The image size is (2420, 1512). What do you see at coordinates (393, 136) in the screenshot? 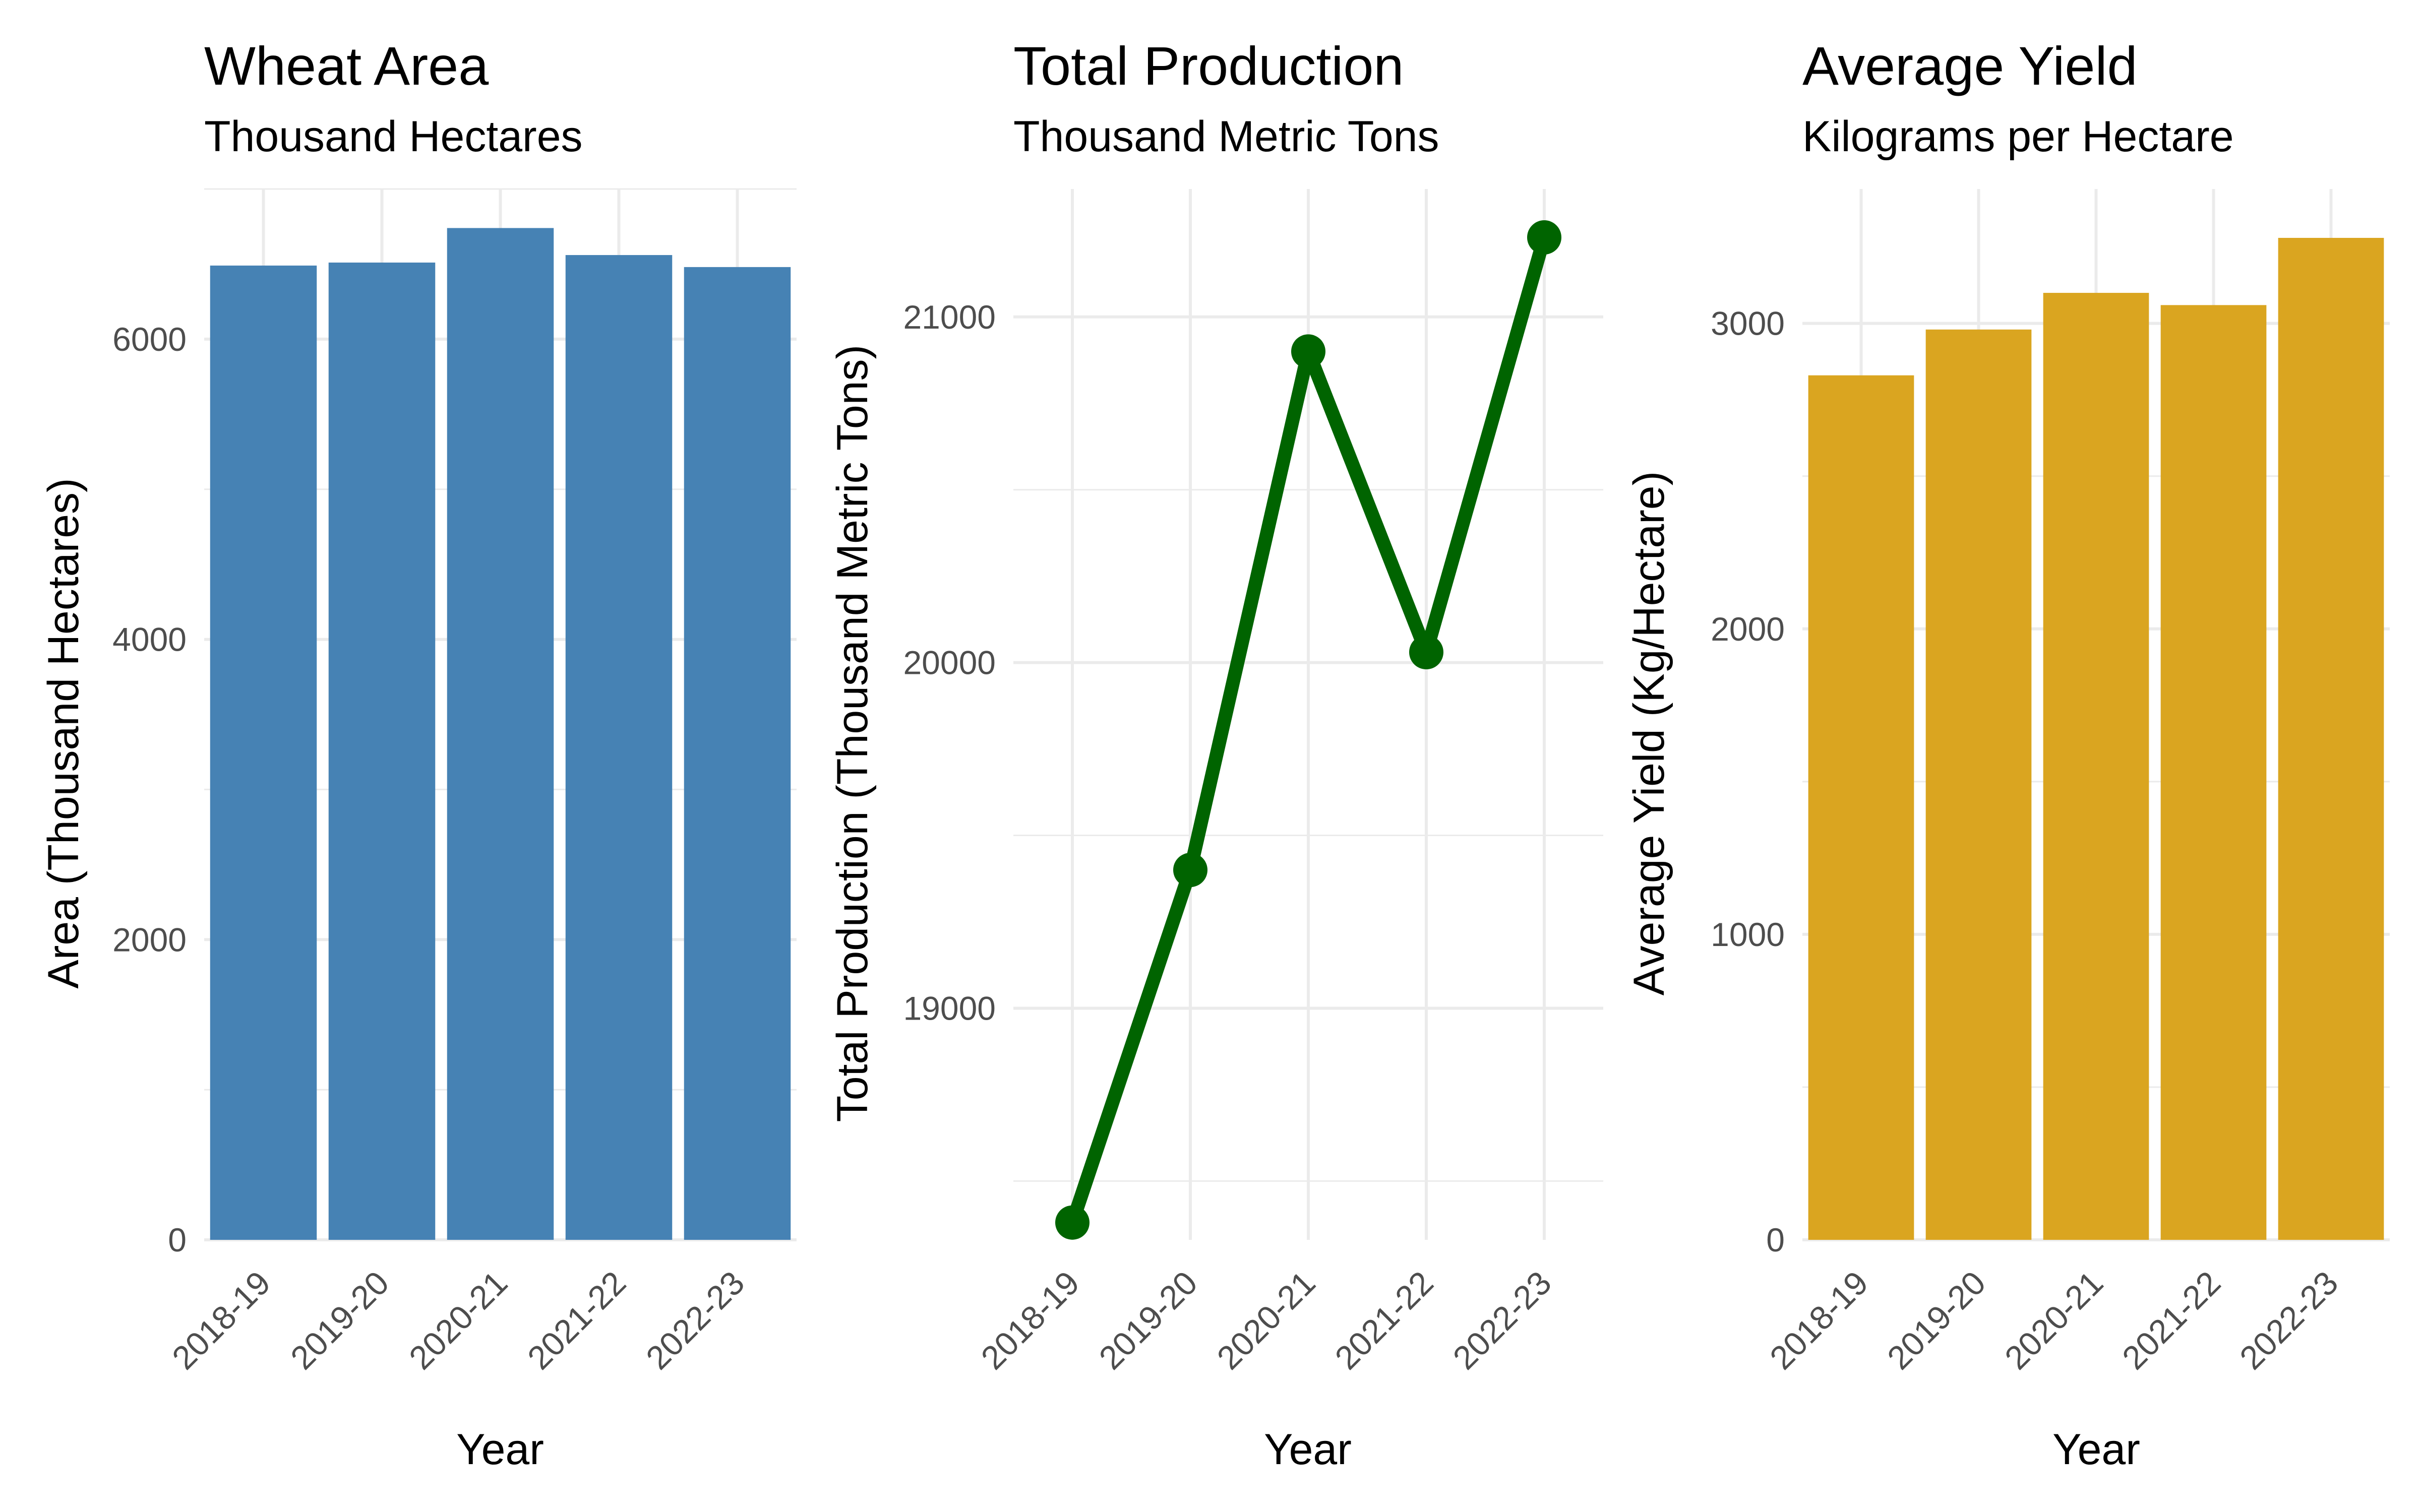
I see `panel-subtitle: Thousand Hectares` at bounding box center [393, 136].